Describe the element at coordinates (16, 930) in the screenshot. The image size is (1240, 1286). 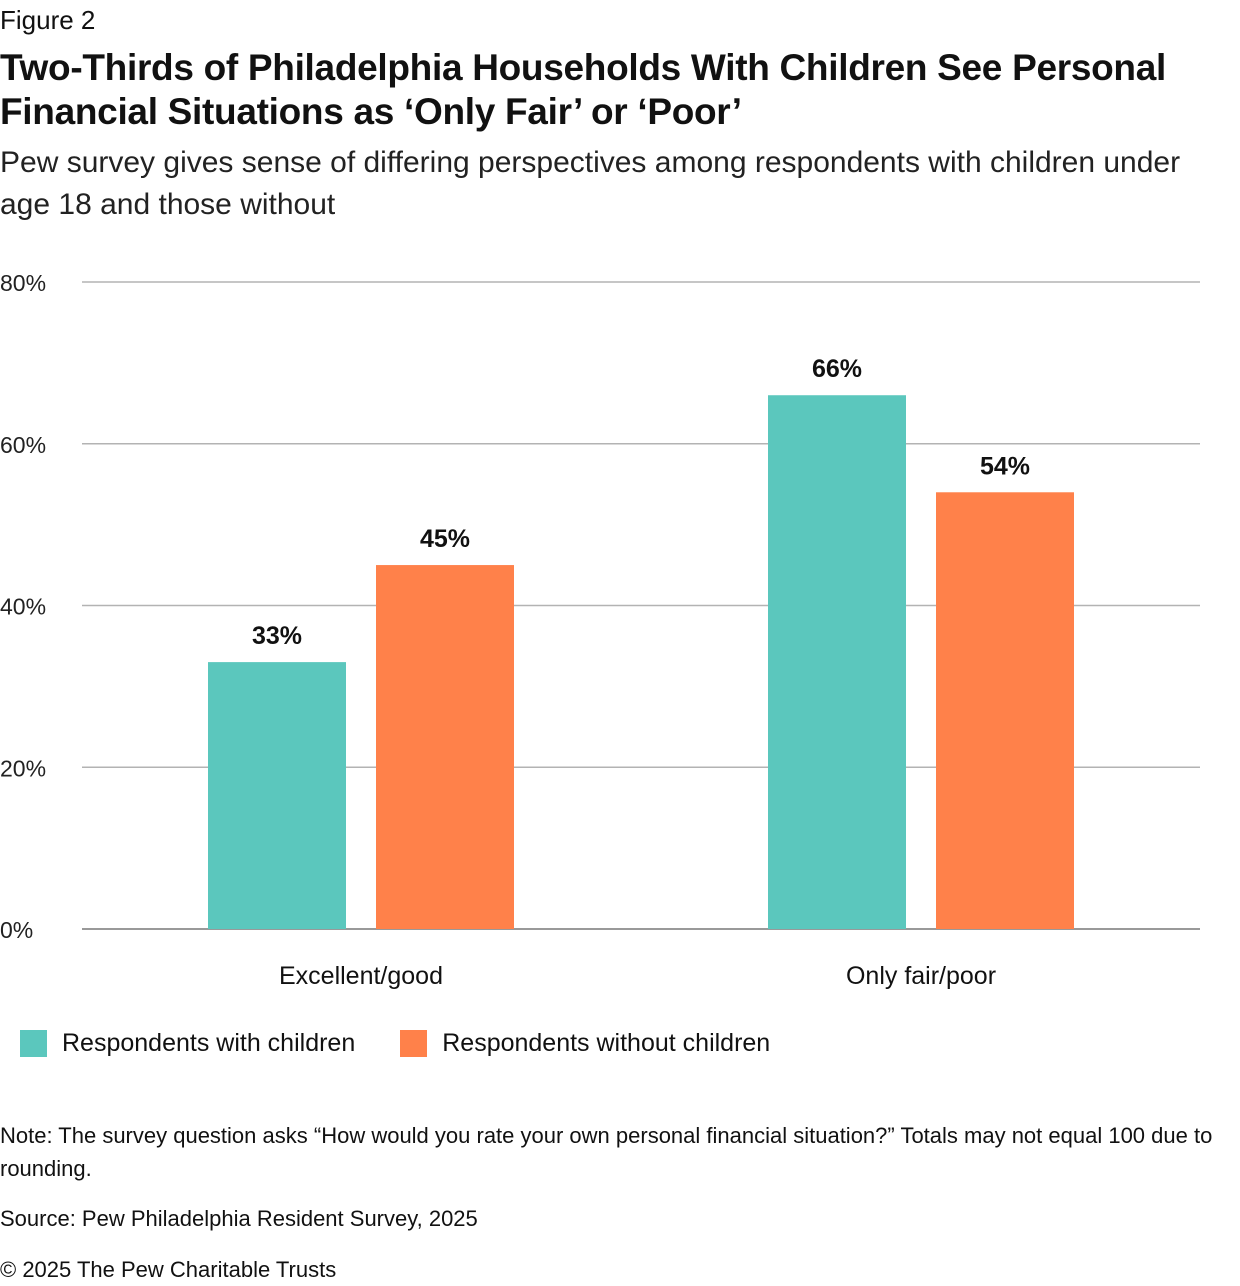
I see `y-tick-label: 0%` at that location.